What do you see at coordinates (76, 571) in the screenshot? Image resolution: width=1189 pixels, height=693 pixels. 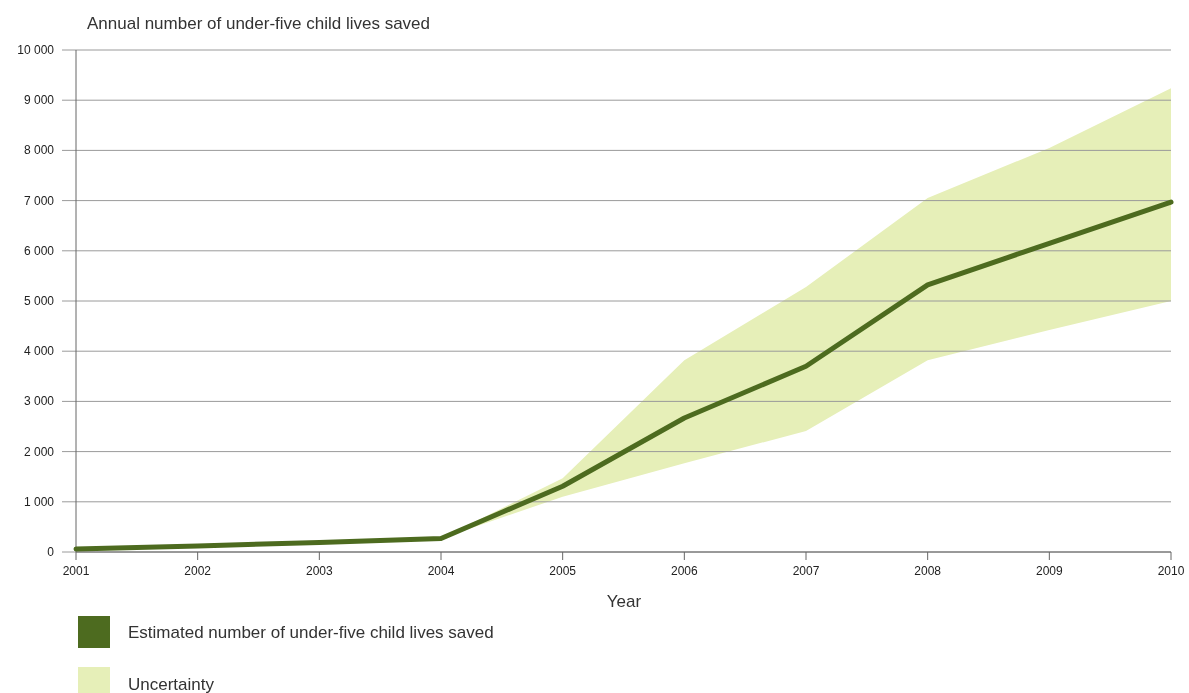 I see `x-tick-label: 2001` at bounding box center [76, 571].